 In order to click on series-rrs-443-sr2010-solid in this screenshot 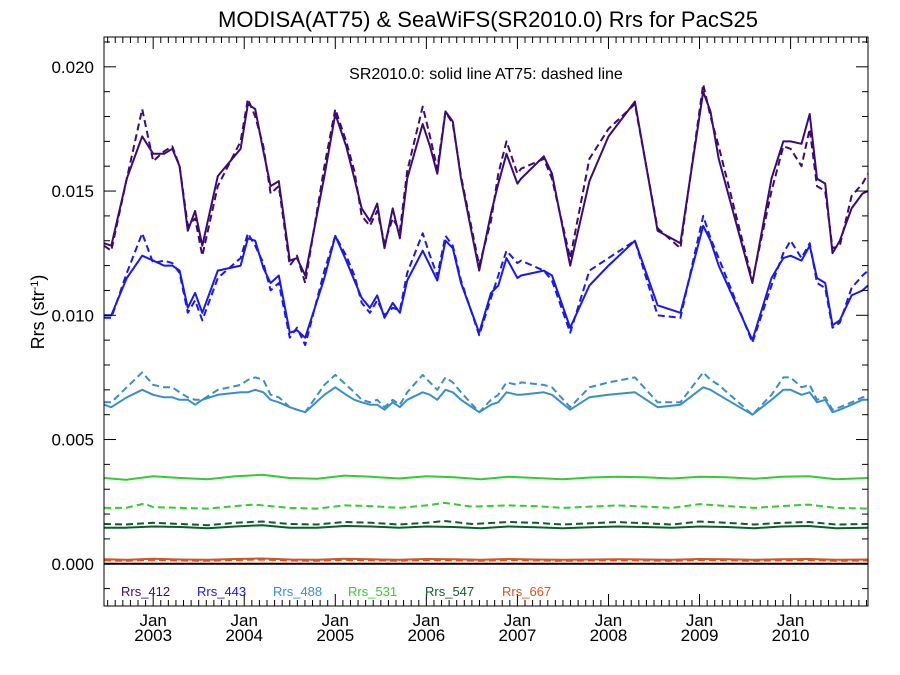, I will do `click(486, 283)`.